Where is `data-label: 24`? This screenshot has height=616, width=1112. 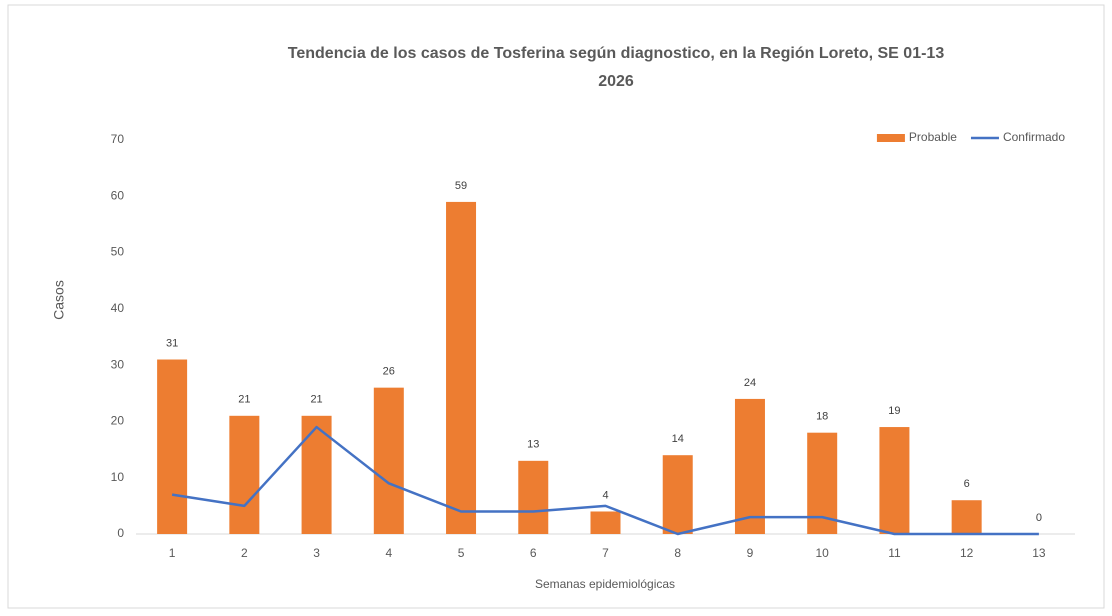 data-label: 24 is located at coordinates (750, 383).